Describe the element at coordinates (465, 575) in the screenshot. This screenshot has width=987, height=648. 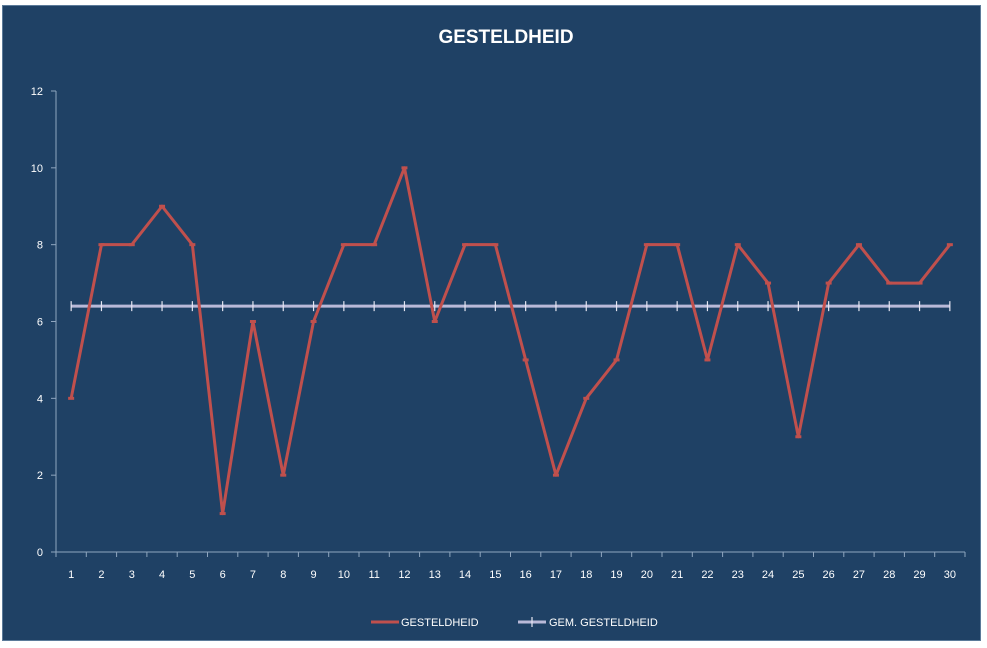
I see `x-tick-label: 14` at that location.